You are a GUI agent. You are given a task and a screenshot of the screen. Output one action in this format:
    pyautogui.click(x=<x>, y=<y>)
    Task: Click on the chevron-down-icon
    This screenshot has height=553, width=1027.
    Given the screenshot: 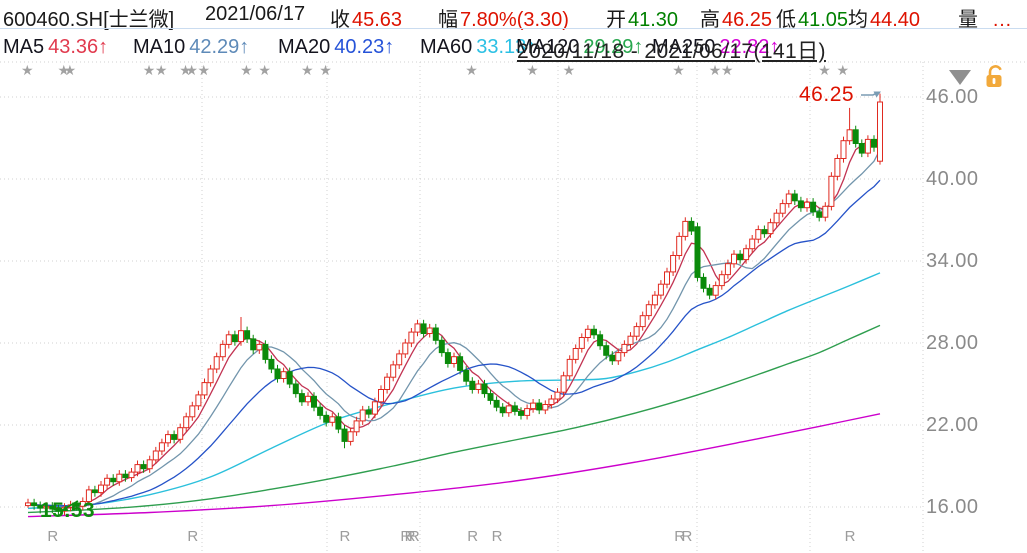 What is the action you would take?
    pyautogui.click(x=960, y=77)
    